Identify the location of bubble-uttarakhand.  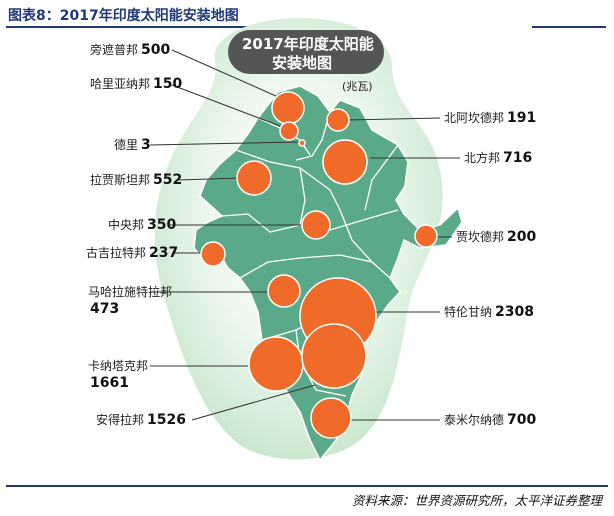
(338, 120).